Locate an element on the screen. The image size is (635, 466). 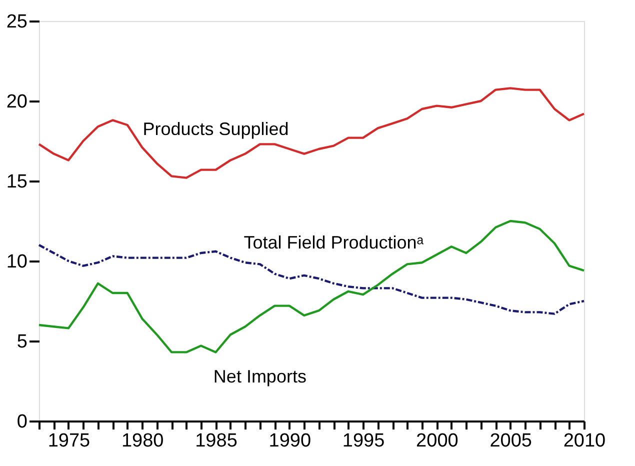
y-tick-label: 0 is located at coordinates (22, 422).